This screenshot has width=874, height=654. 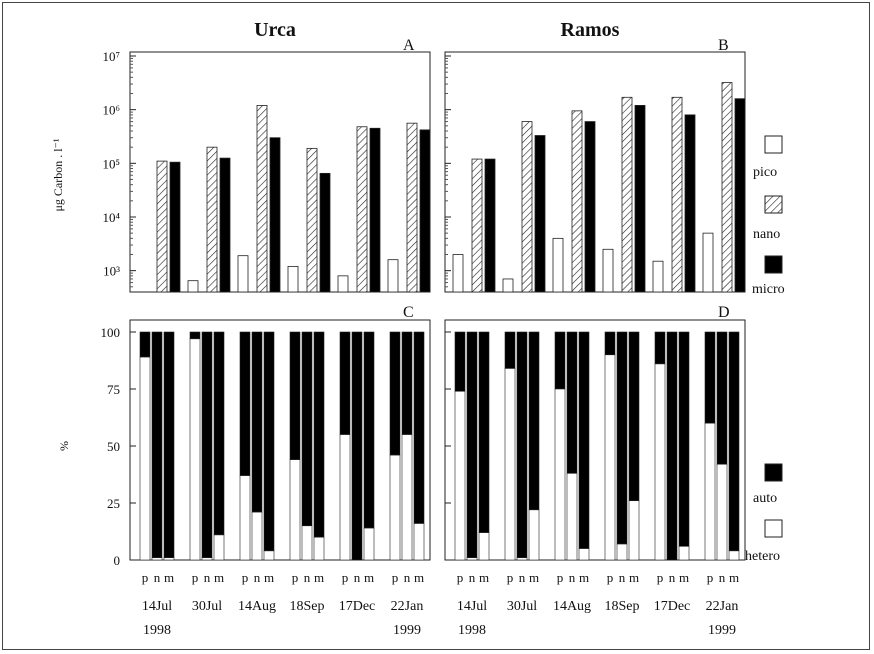 I want to click on title-urca: Urca, so click(x=275, y=30).